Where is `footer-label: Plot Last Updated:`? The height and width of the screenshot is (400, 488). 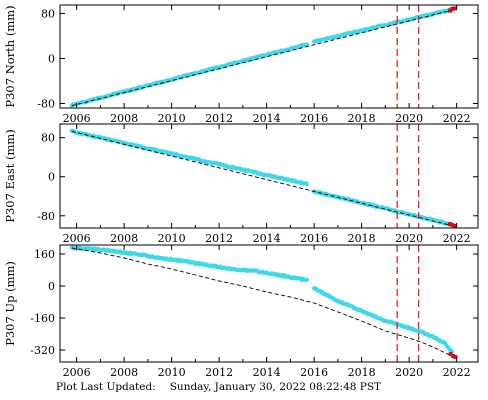
footer-label: Plot Last Updated: is located at coordinates (106, 387).